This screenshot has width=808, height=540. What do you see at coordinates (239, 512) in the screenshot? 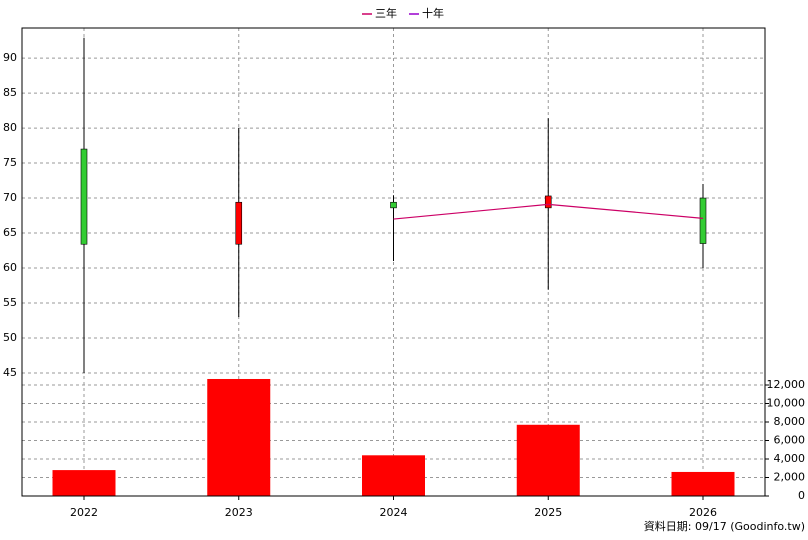
I see `x-tick-label: 2023` at bounding box center [239, 512].